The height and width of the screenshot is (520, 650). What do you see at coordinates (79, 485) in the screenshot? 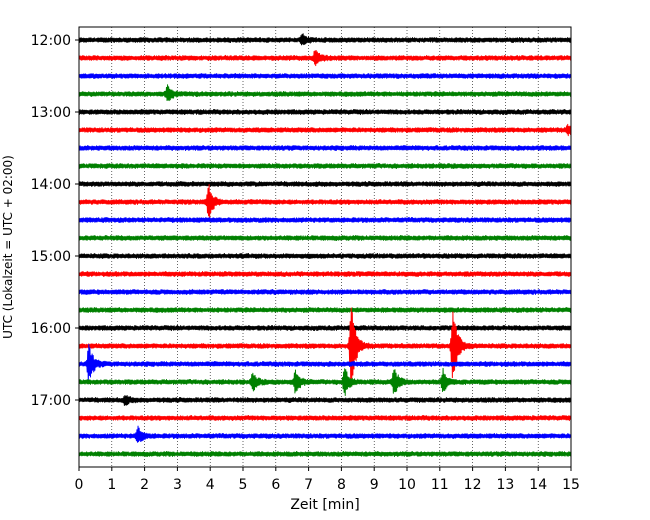
I see `x-tick-label: 0` at bounding box center [79, 485].